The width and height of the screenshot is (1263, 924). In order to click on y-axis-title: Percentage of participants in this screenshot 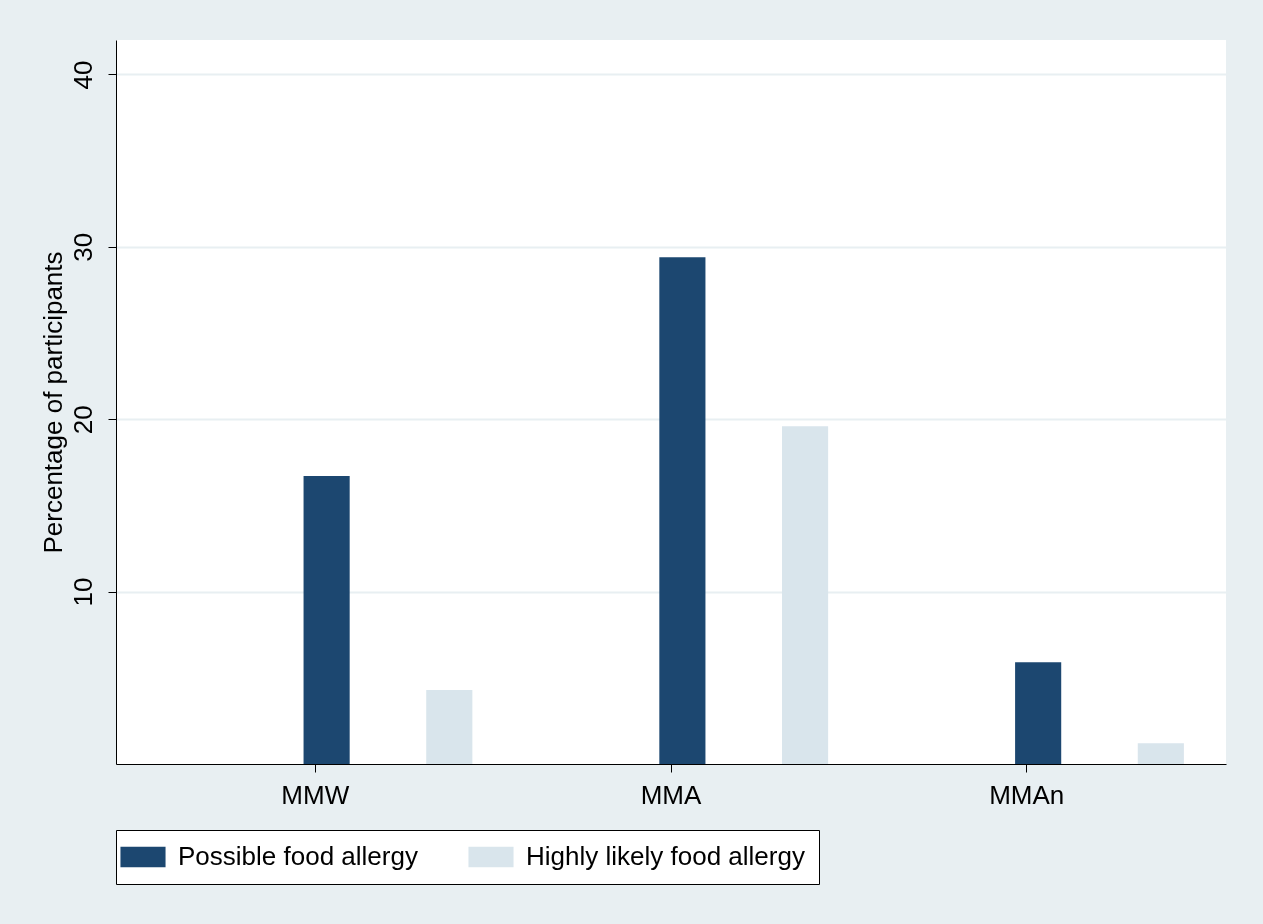, I will do `click(52, 402)`.